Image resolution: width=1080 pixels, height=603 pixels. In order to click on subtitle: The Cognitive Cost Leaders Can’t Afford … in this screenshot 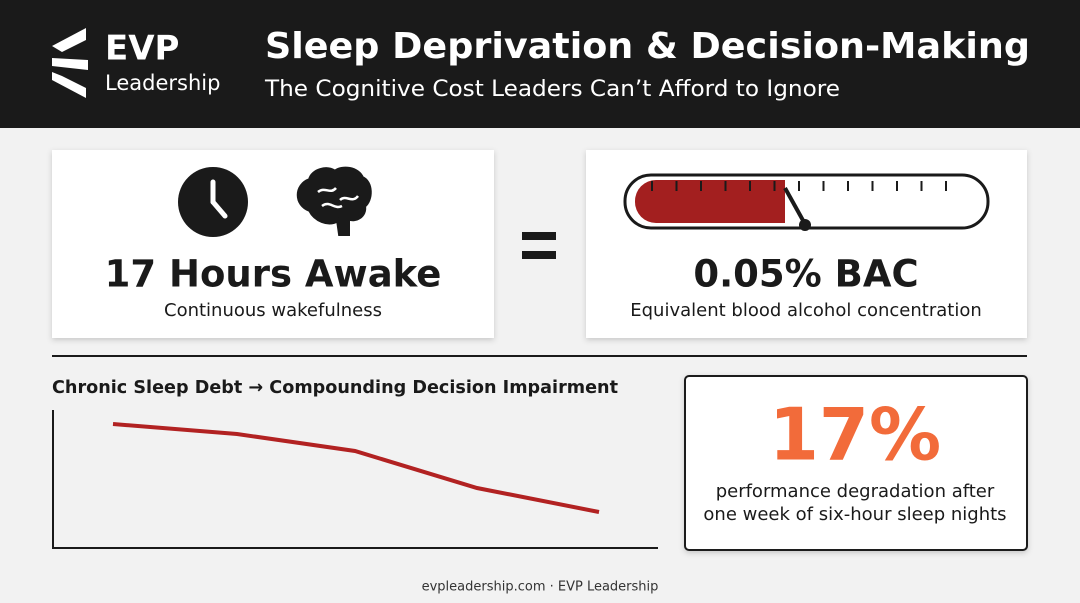, I will do `click(552, 89)`.